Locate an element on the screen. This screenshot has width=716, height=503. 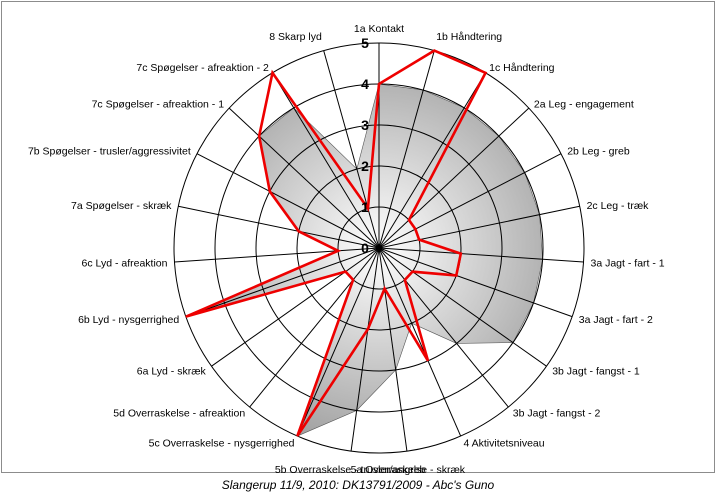
category-label: 2b Leg - greb is located at coordinates (598, 151).